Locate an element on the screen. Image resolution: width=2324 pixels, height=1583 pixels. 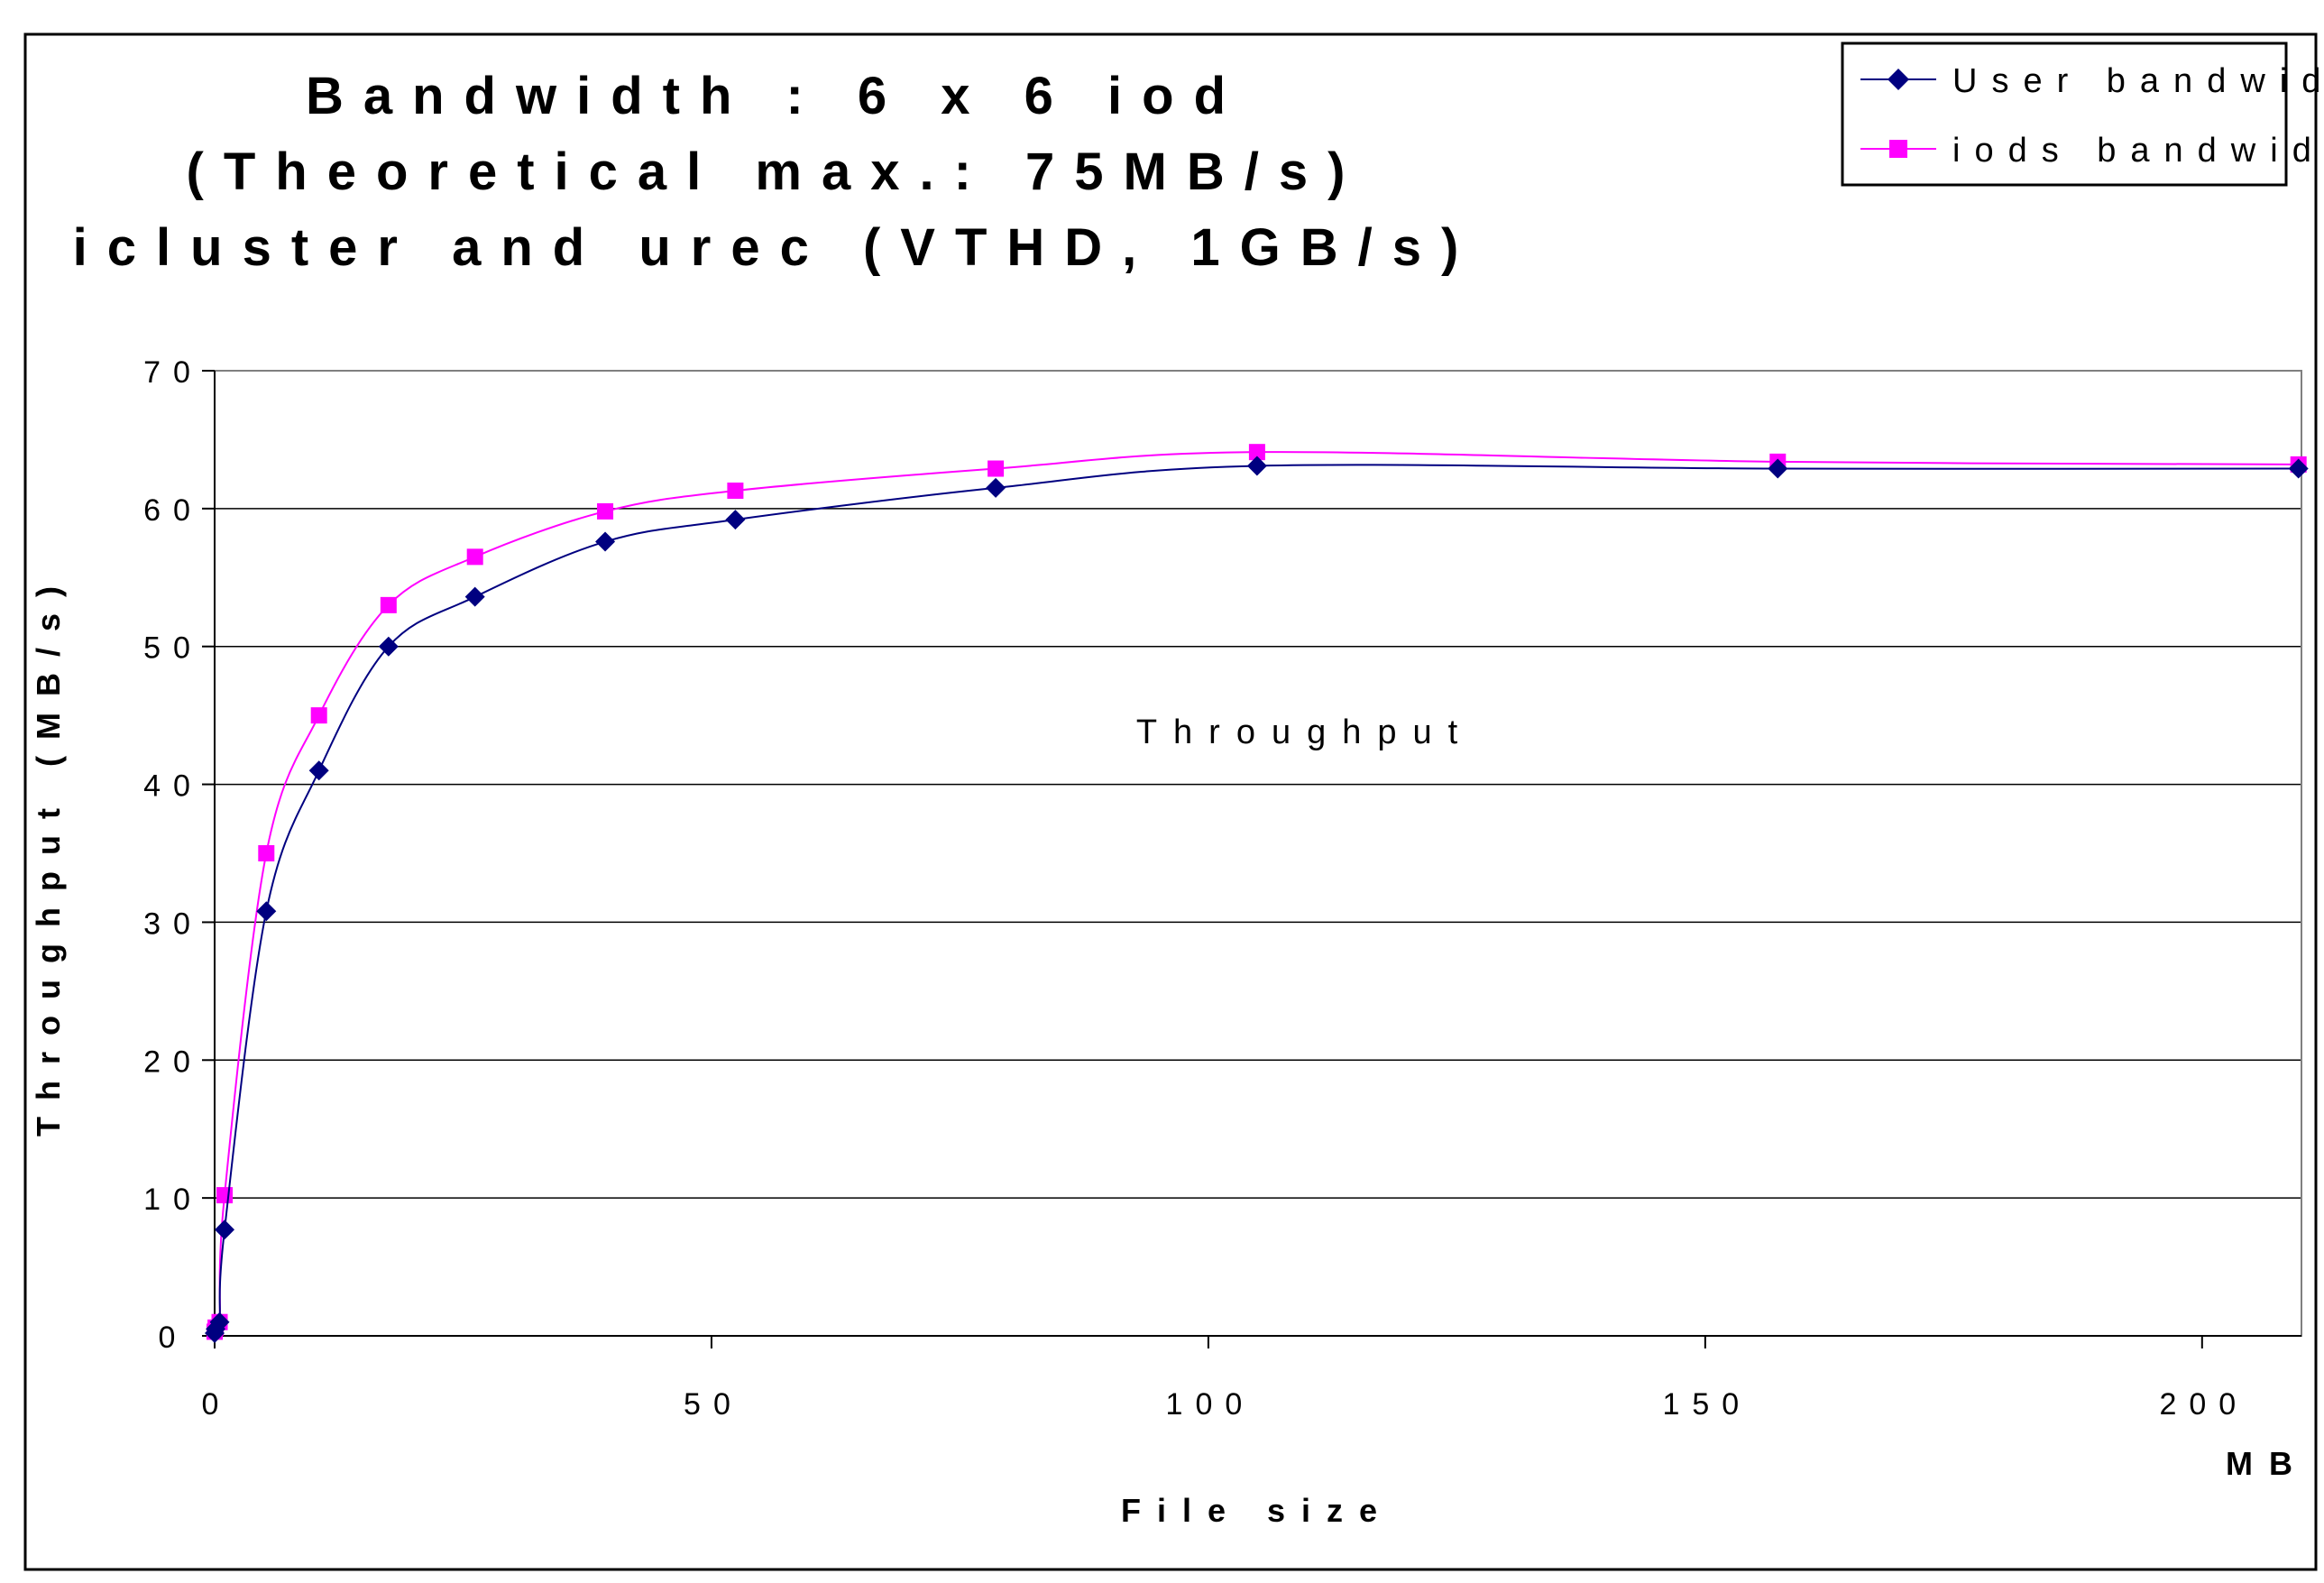
chart-title-line-3: icluster and urec (VTHD, 1GB/s) is located at coordinates (776, 247).